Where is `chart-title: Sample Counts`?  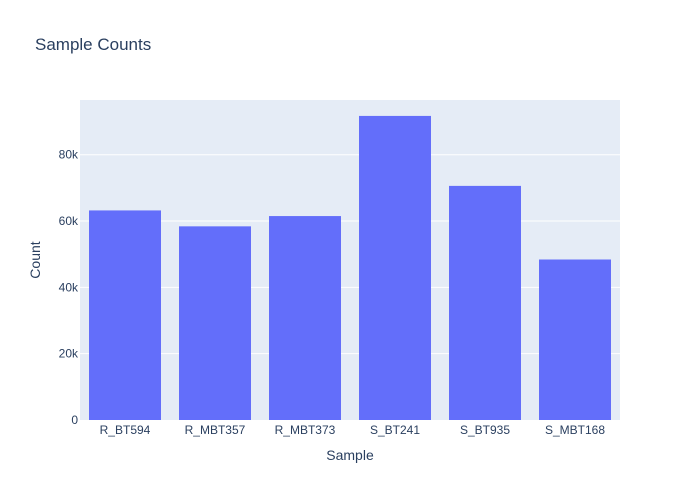 chart-title: Sample Counts is located at coordinates (93, 44).